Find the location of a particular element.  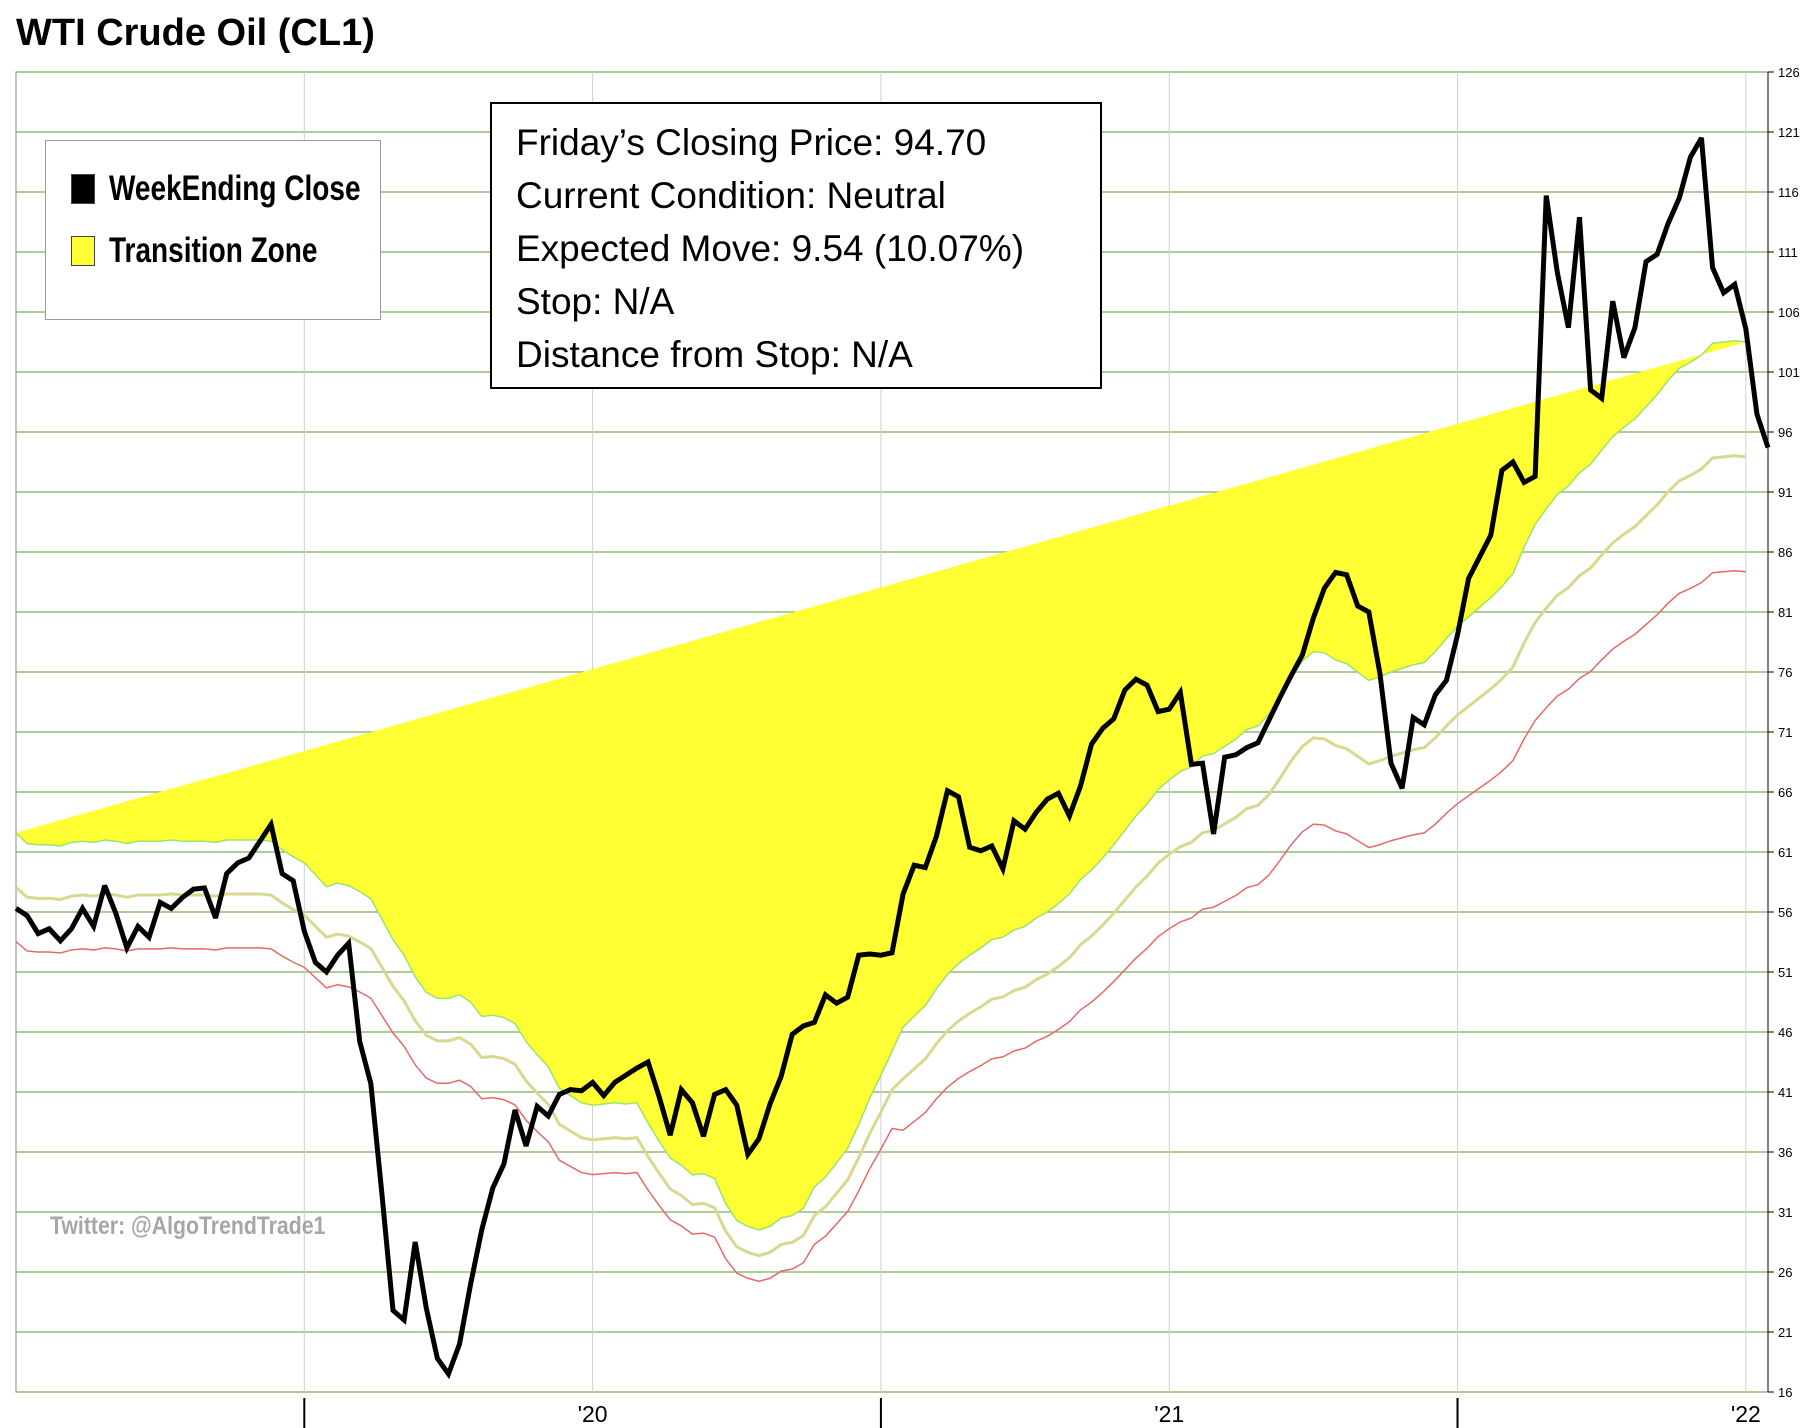

y-tick-label: 21 is located at coordinates (1785, 1332).